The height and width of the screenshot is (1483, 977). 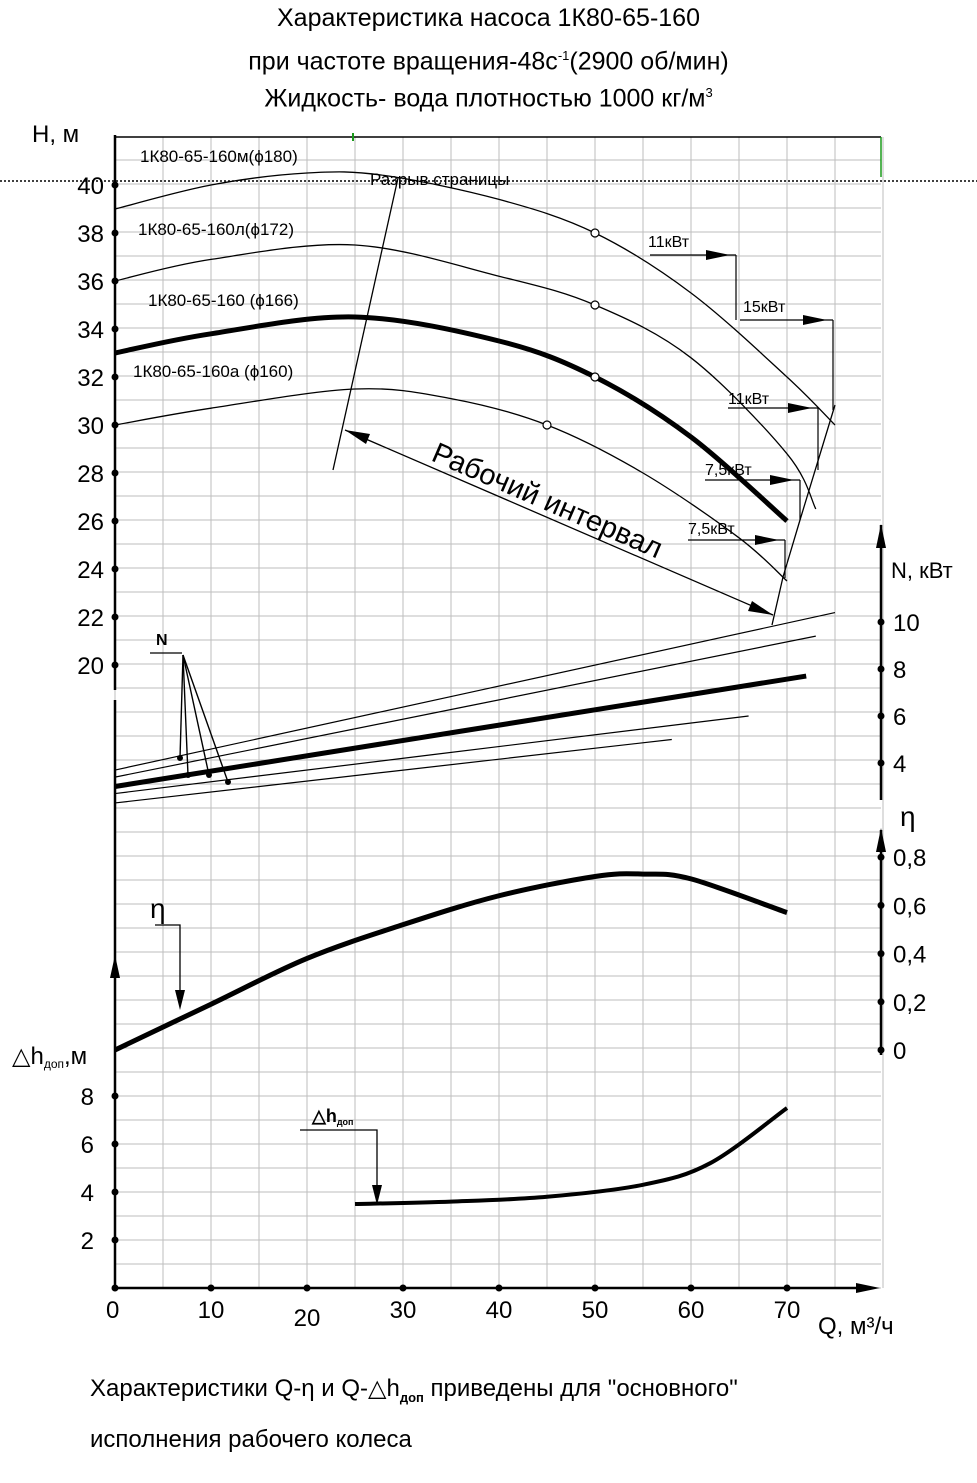 What do you see at coordinates (787, 1310) in the screenshot?
I see `q-tick-label: 70` at bounding box center [787, 1310].